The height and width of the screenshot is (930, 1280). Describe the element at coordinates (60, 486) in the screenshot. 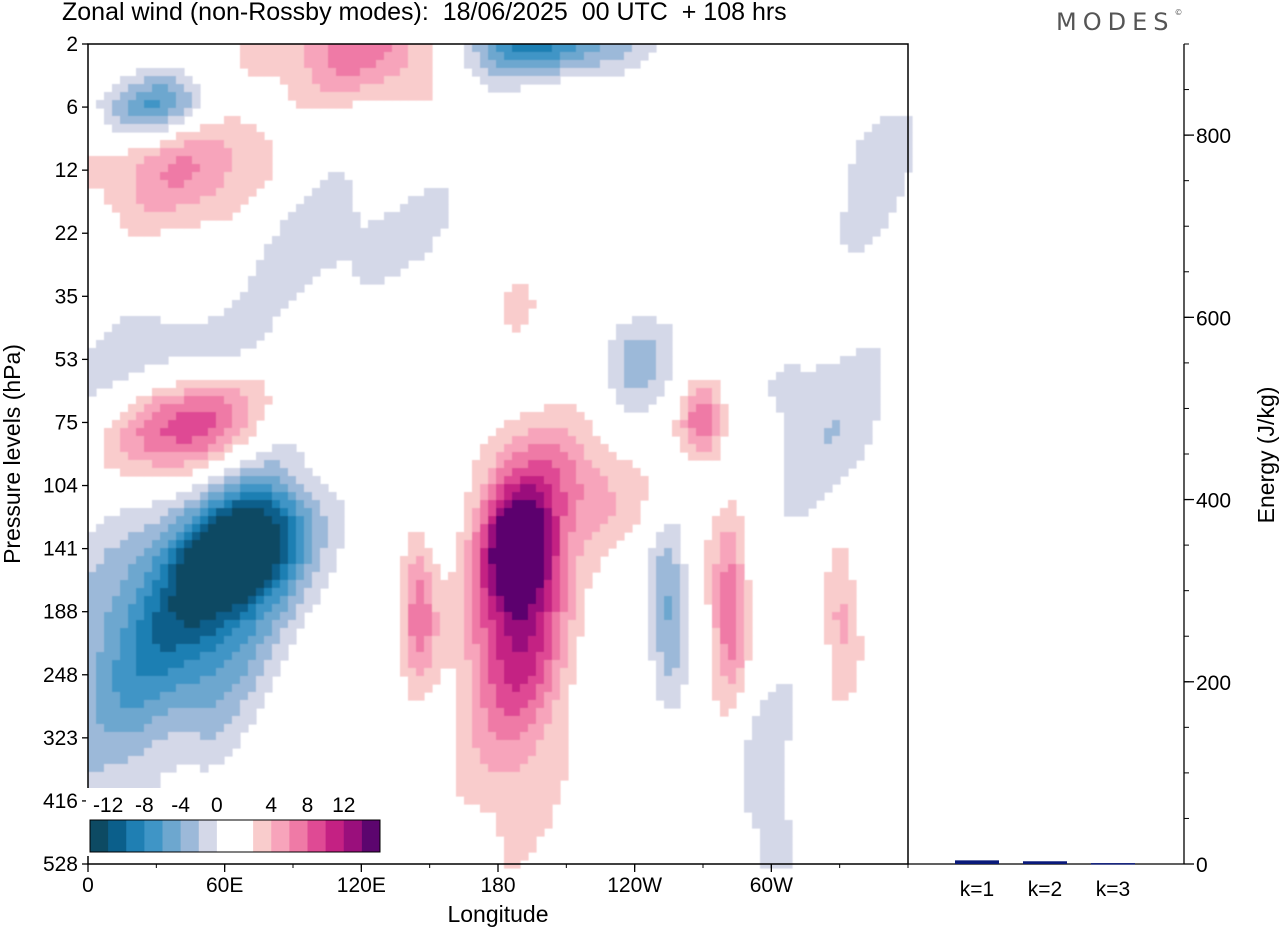

I see `y-tick-label: 104` at that location.